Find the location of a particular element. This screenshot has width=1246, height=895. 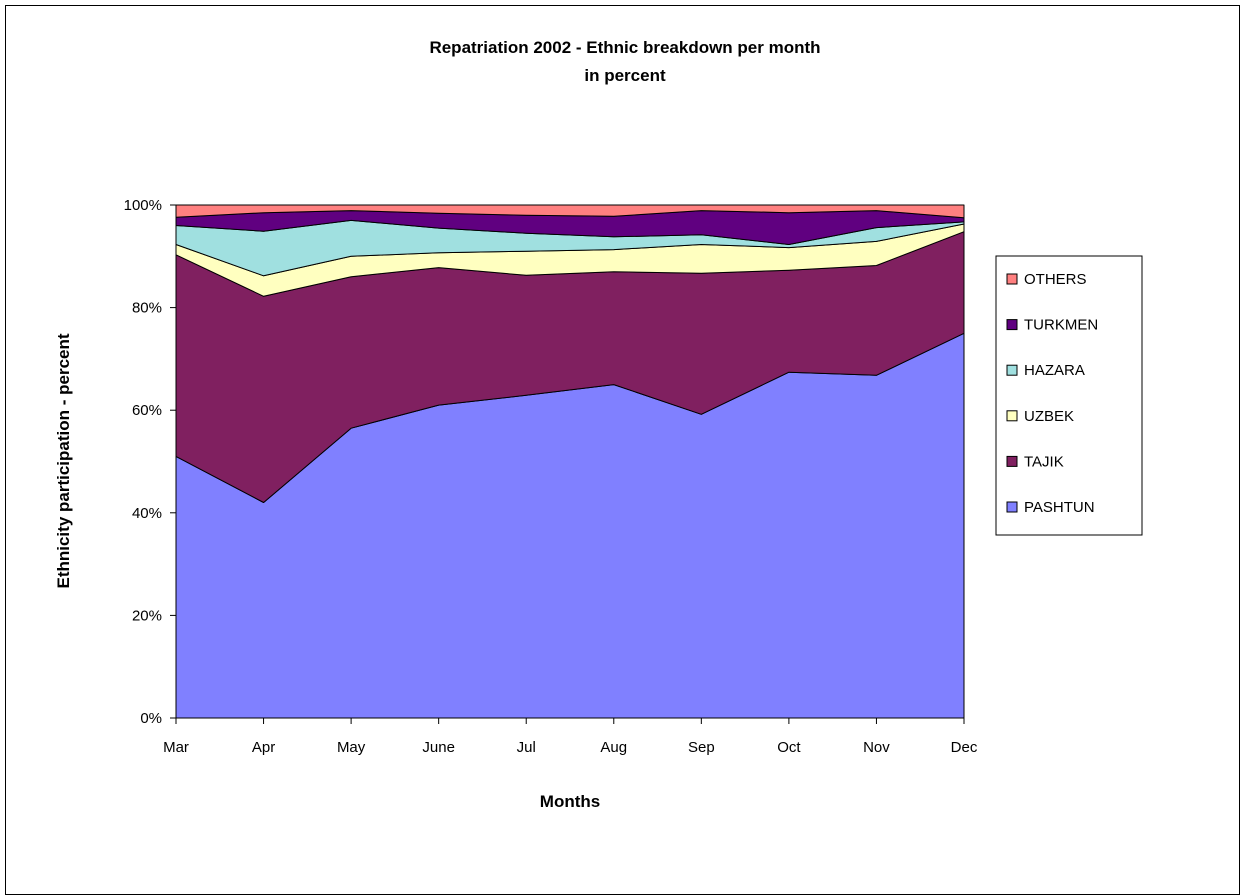

y-tick-label: 100% is located at coordinates (143, 205).